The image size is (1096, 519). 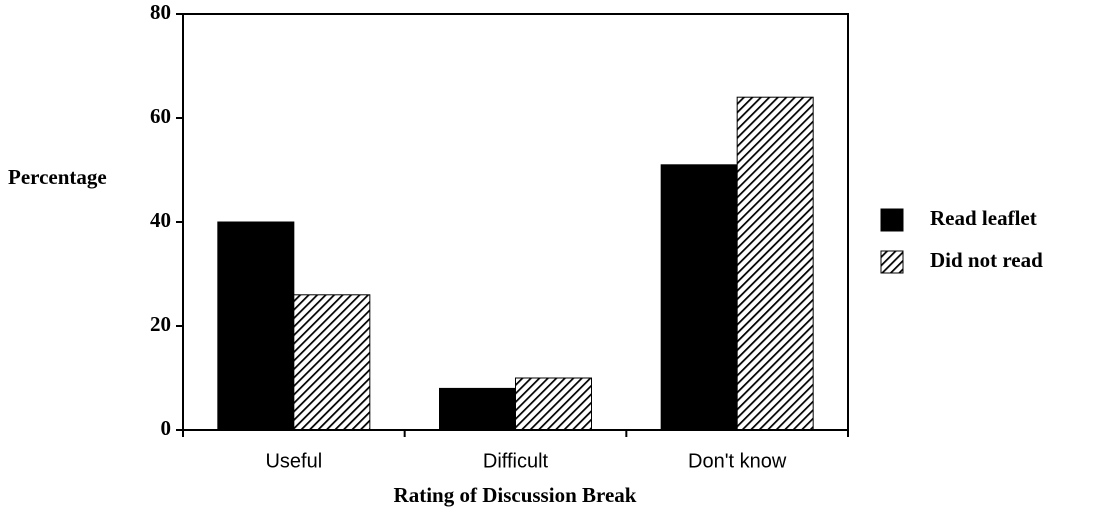 I want to click on y-tick-label: 80, so click(x=160, y=12).